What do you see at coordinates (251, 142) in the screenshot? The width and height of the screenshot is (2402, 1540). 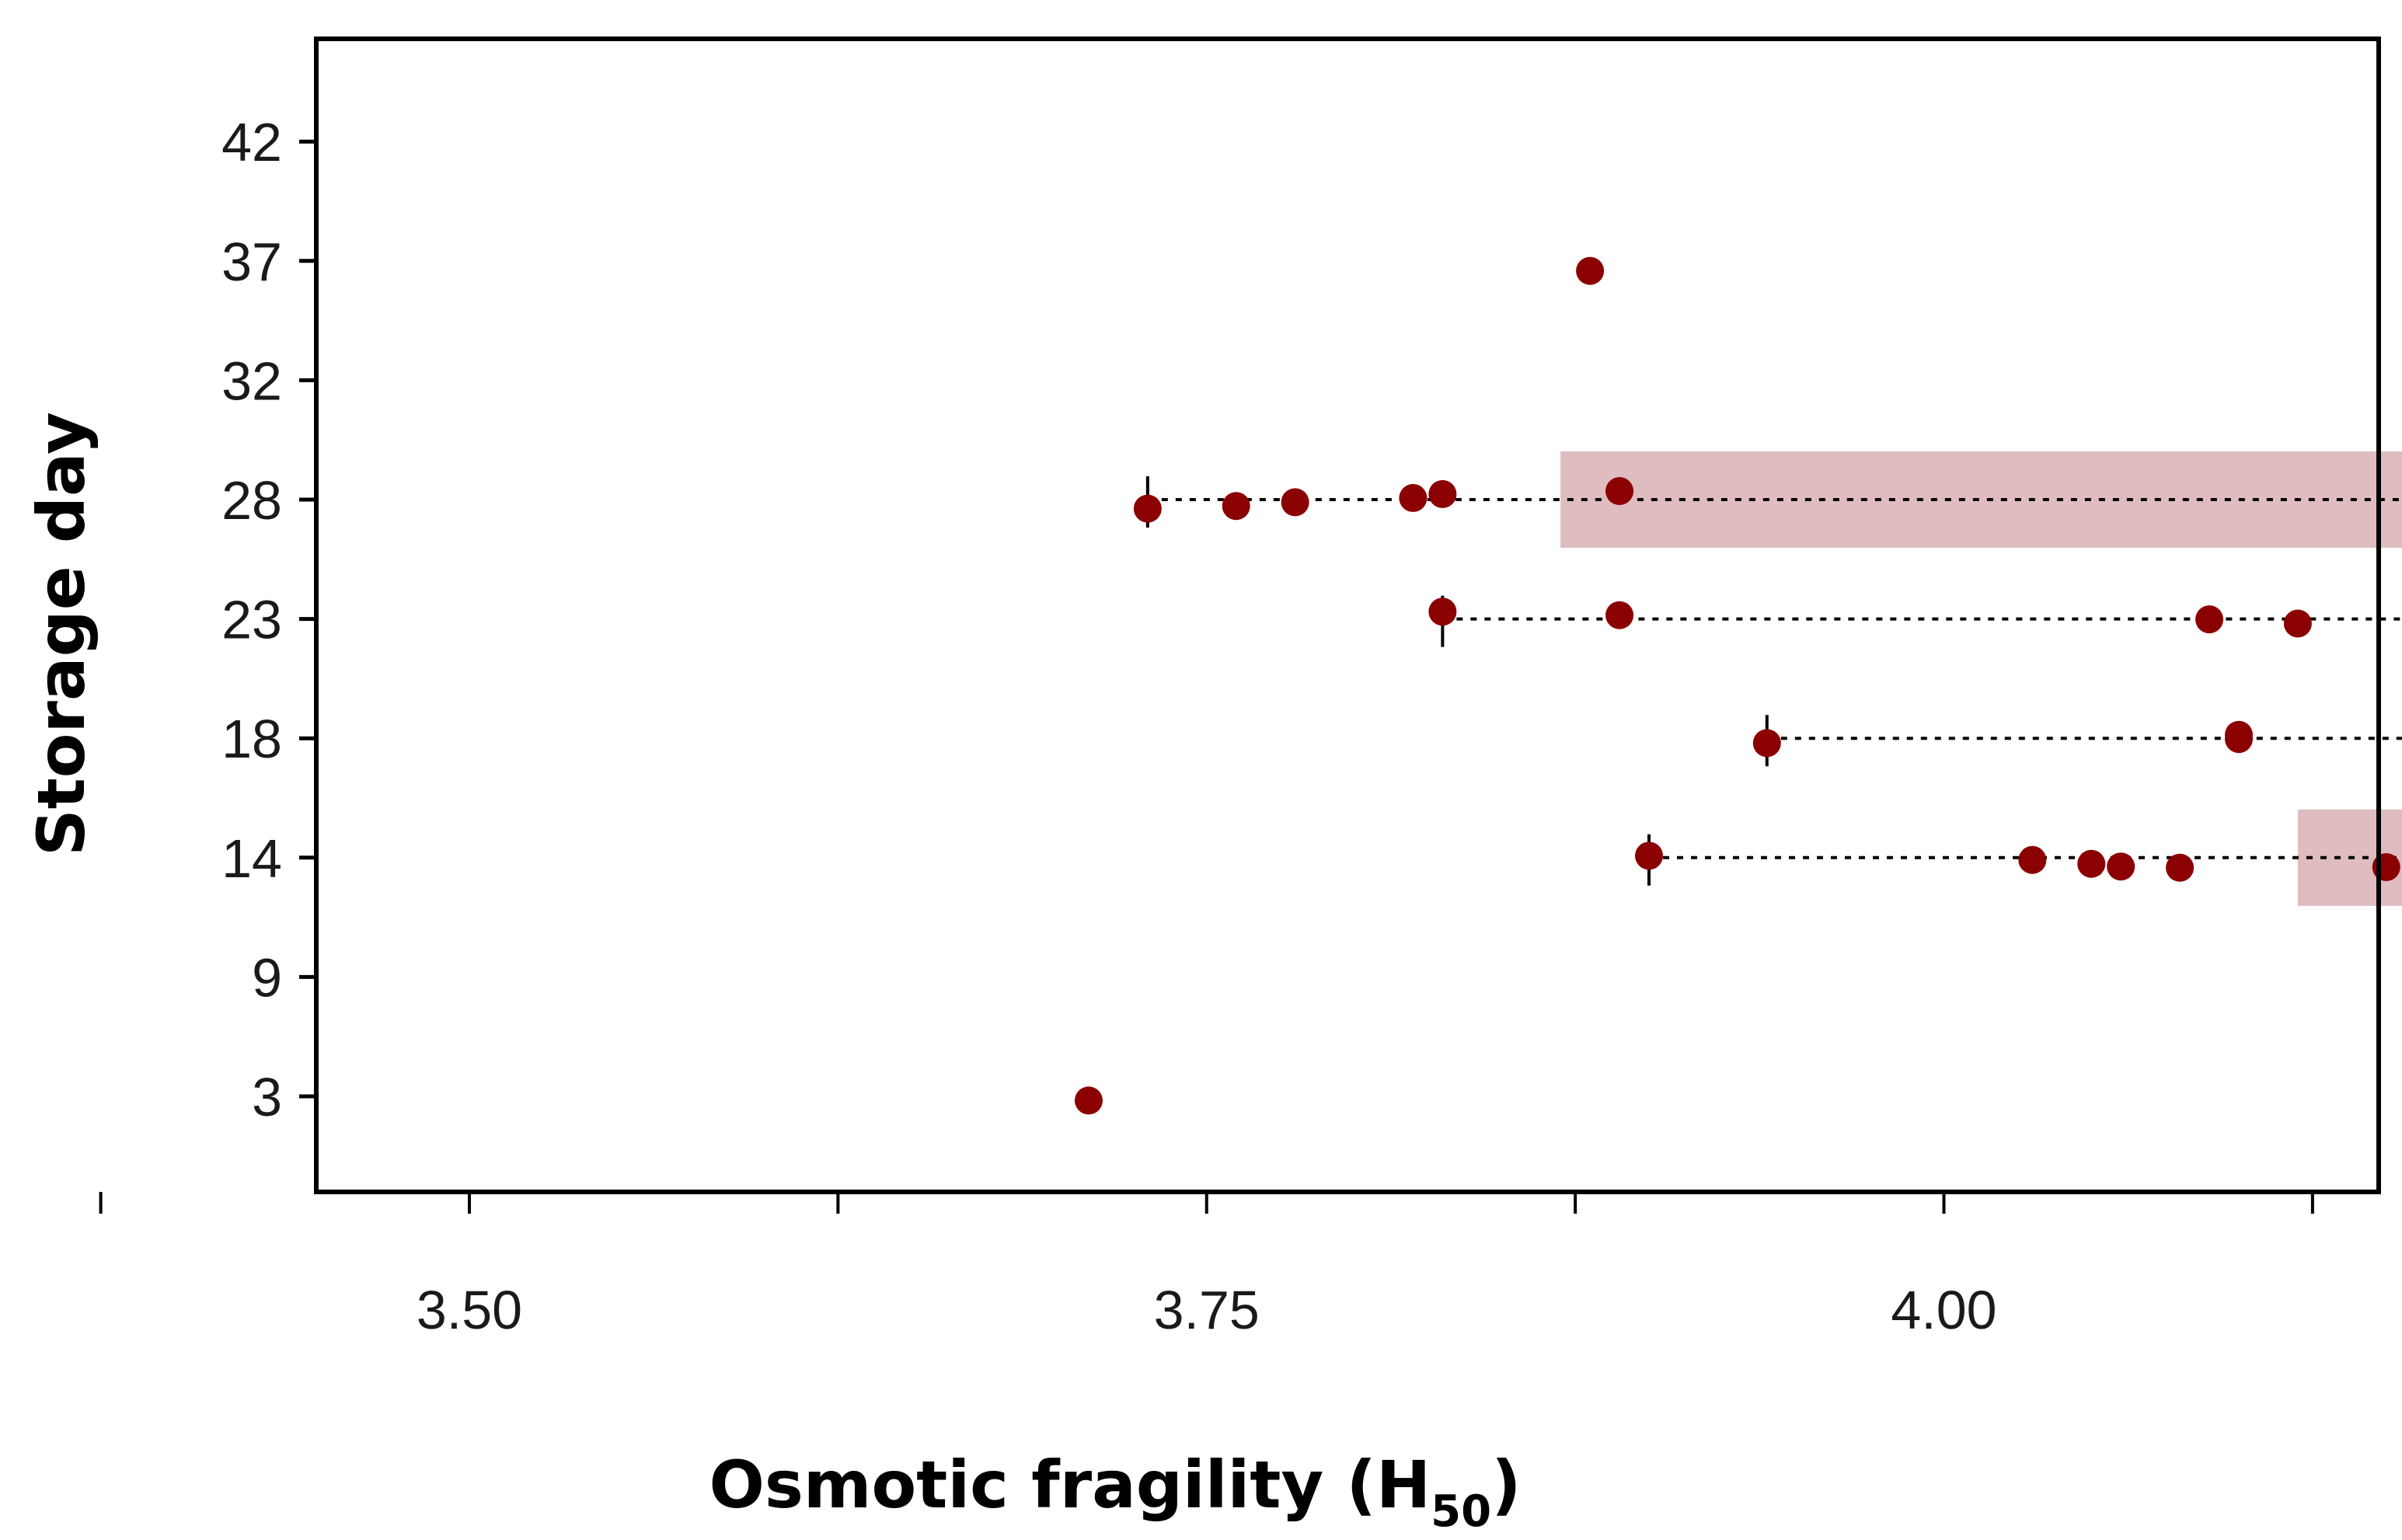 I see `y-tick-label: 42` at bounding box center [251, 142].